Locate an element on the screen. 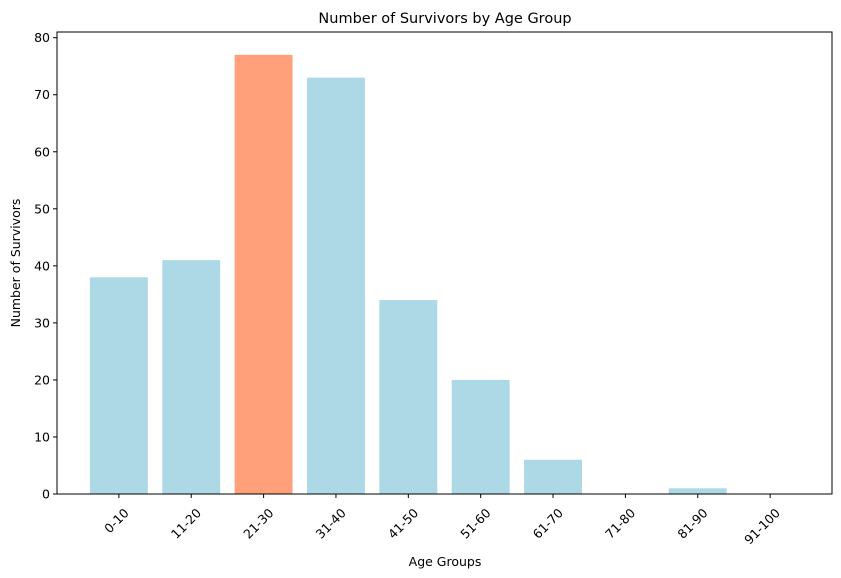 This screenshot has width=841, height=578. x-tick-label: 81-90 is located at coordinates (692, 523).